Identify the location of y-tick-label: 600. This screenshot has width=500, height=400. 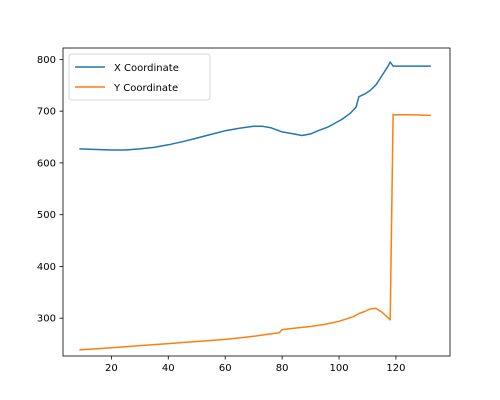
(46, 163).